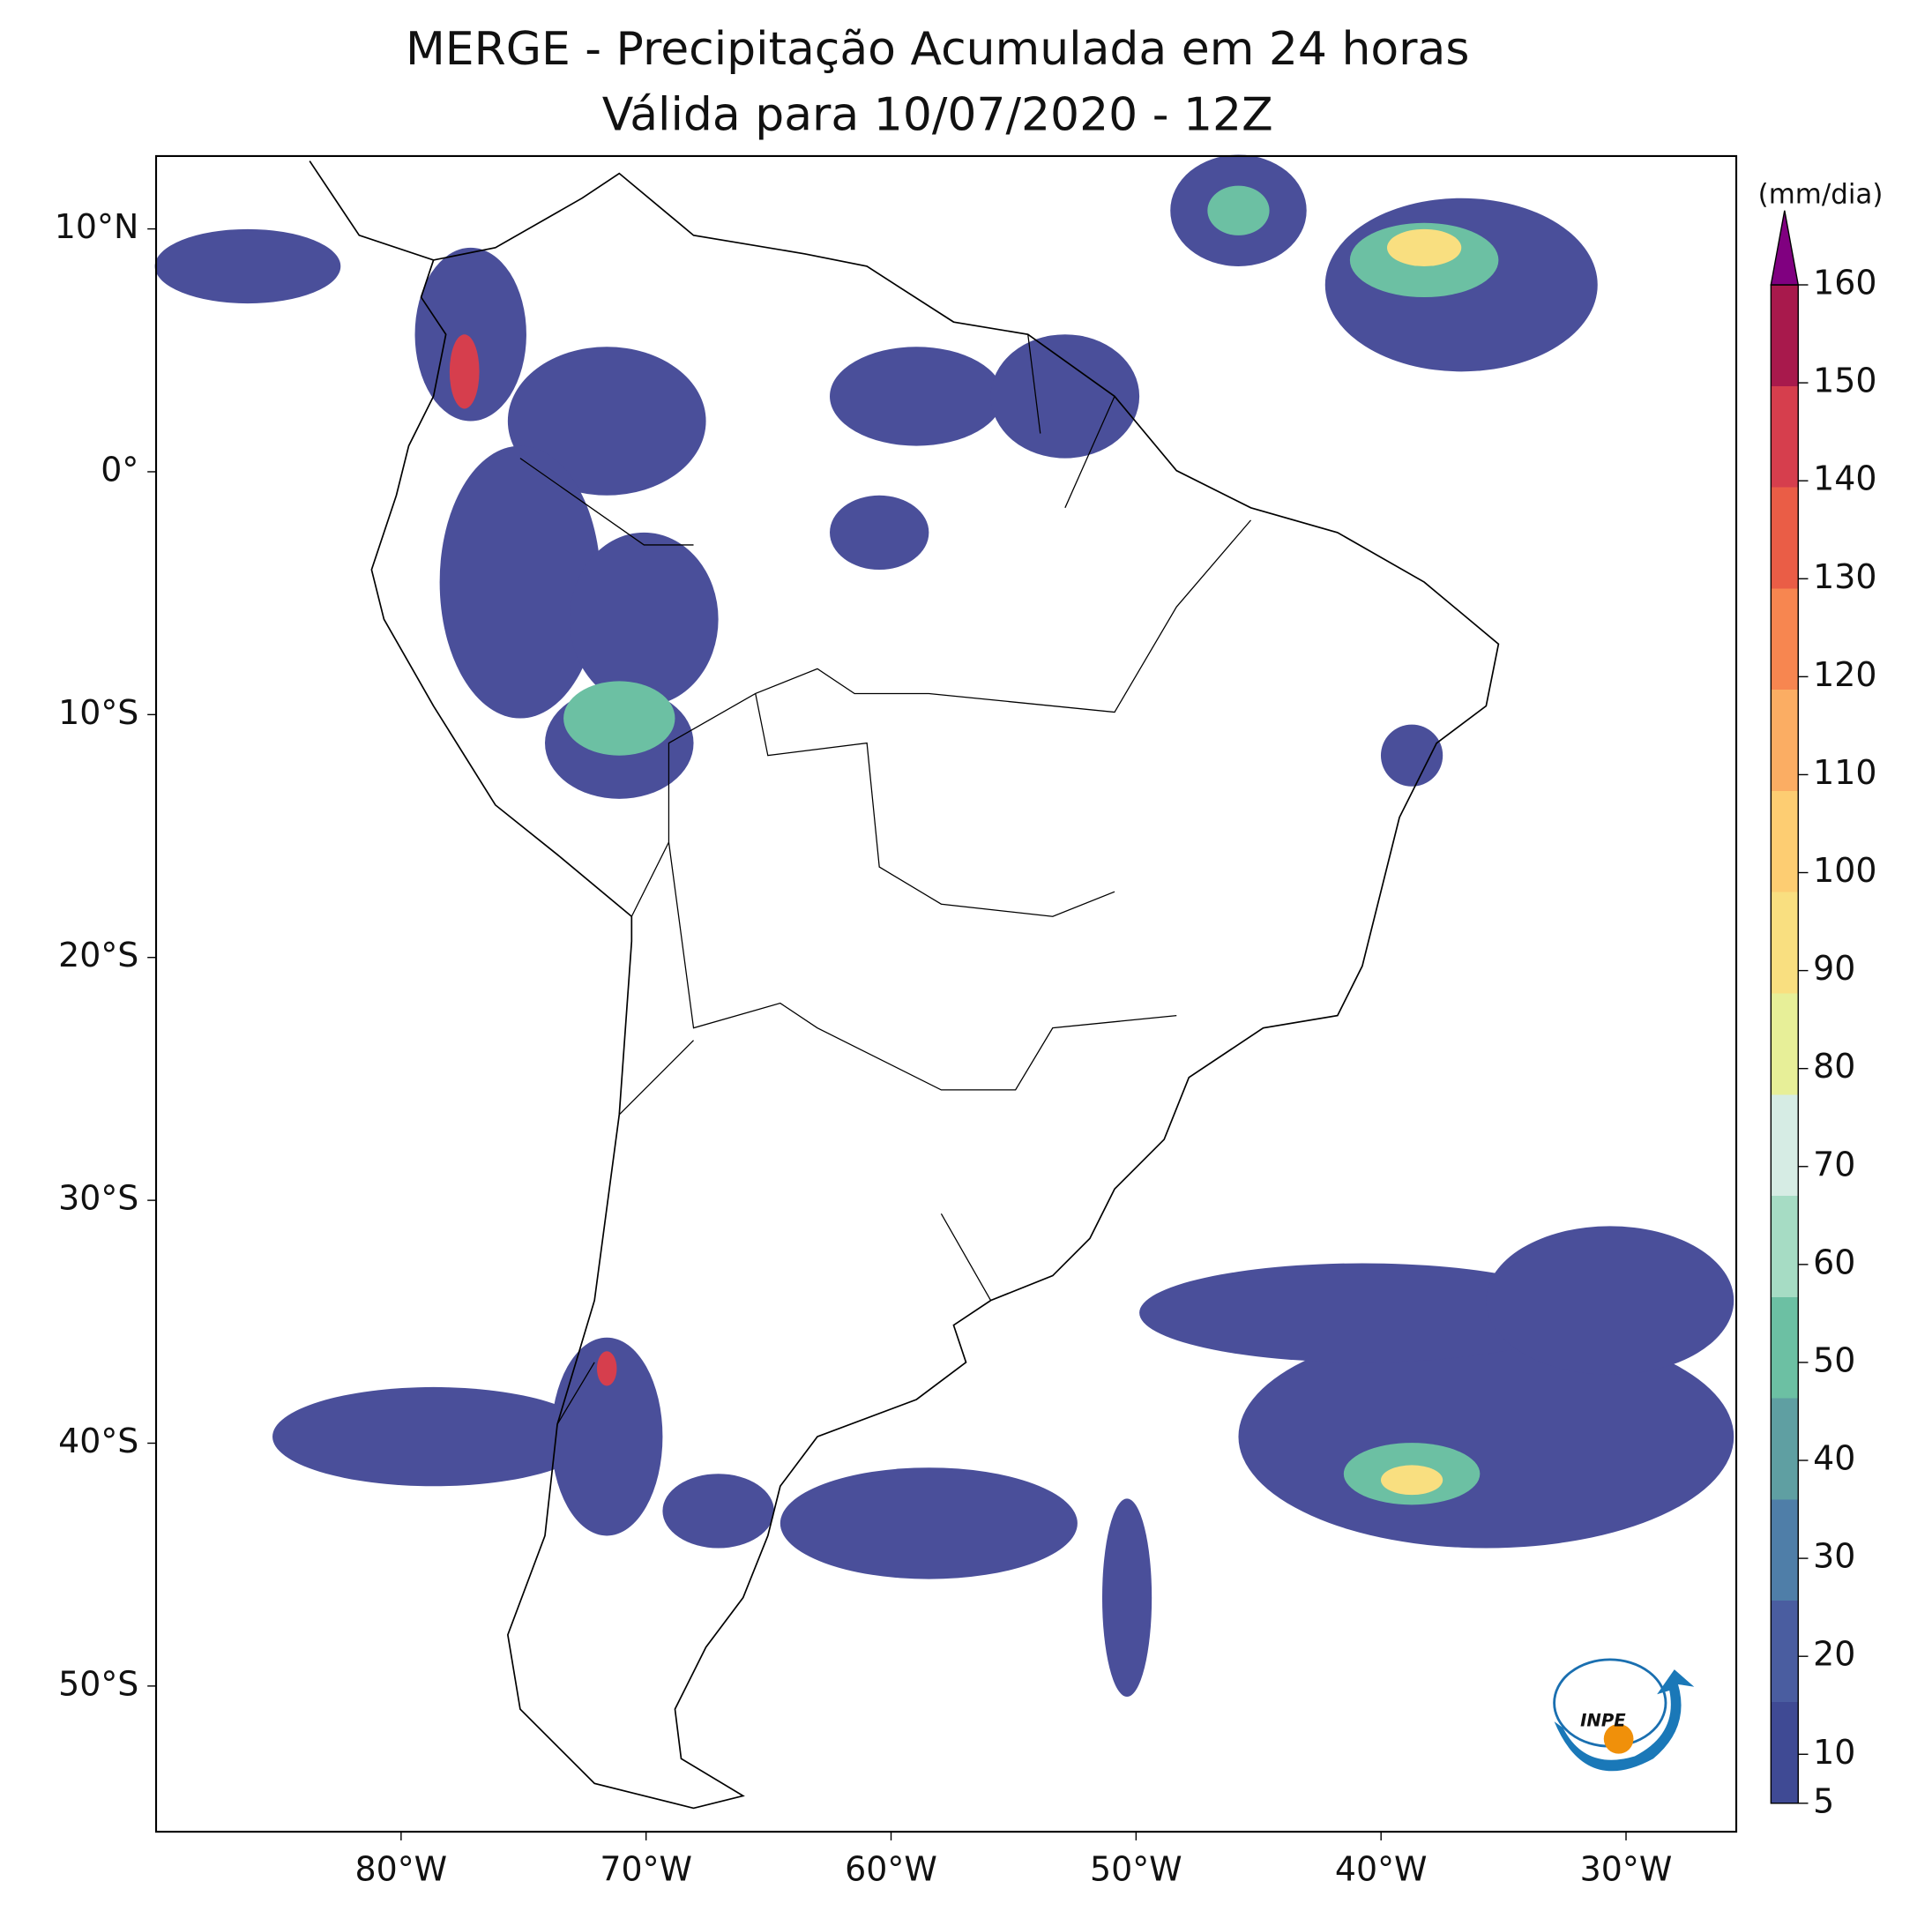 The width and height of the screenshot is (1932, 1911). I want to click on colorbar-tick-label: 5, so click(1823, 1801).